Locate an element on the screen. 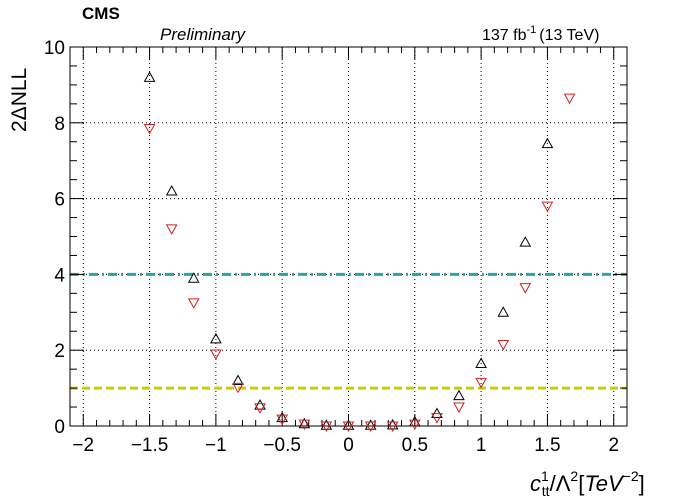  x-tick-label: −1 is located at coordinates (216, 445).